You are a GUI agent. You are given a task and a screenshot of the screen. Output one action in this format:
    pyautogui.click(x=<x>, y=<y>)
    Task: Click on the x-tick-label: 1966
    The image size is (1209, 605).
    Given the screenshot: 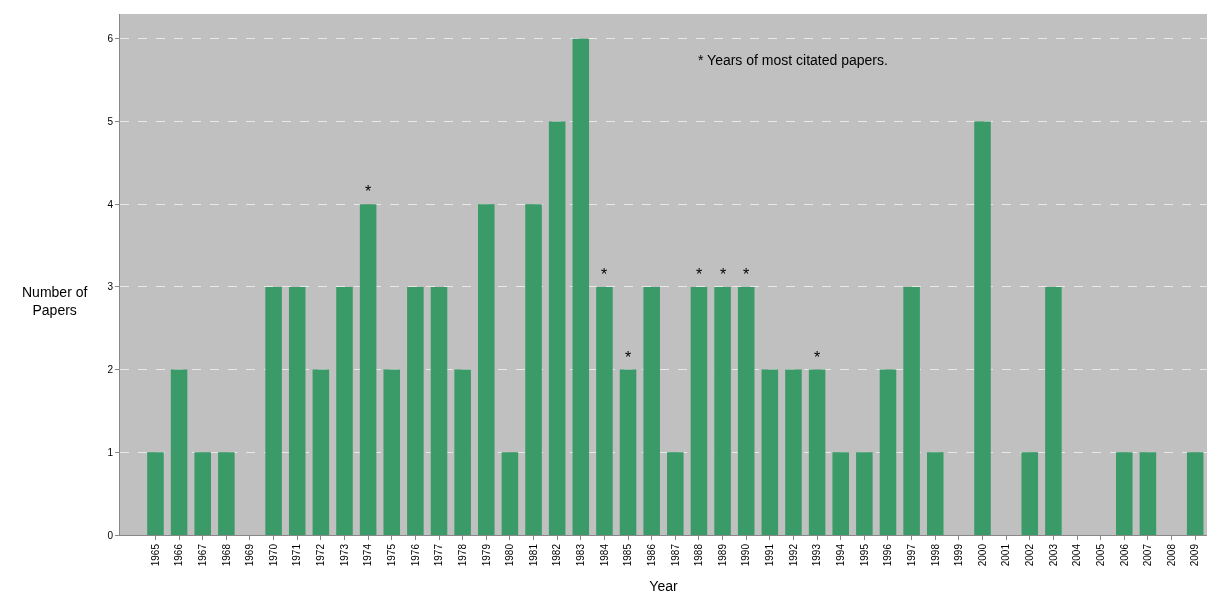 What is the action you would take?
    pyautogui.click(x=179, y=555)
    